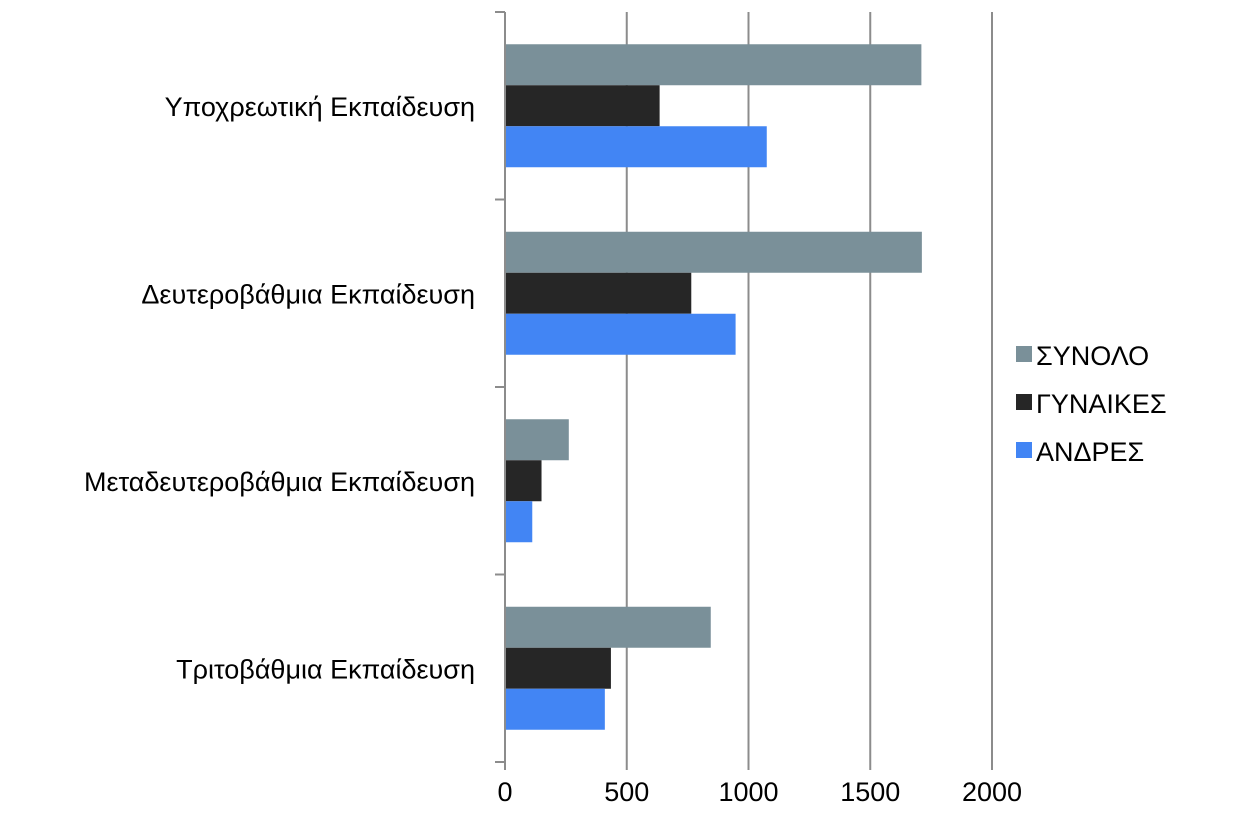  What do you see at coordinates (504, 792) in the screenshot?
I see `x-tick-label: 0` at bounding box center [504, 792].